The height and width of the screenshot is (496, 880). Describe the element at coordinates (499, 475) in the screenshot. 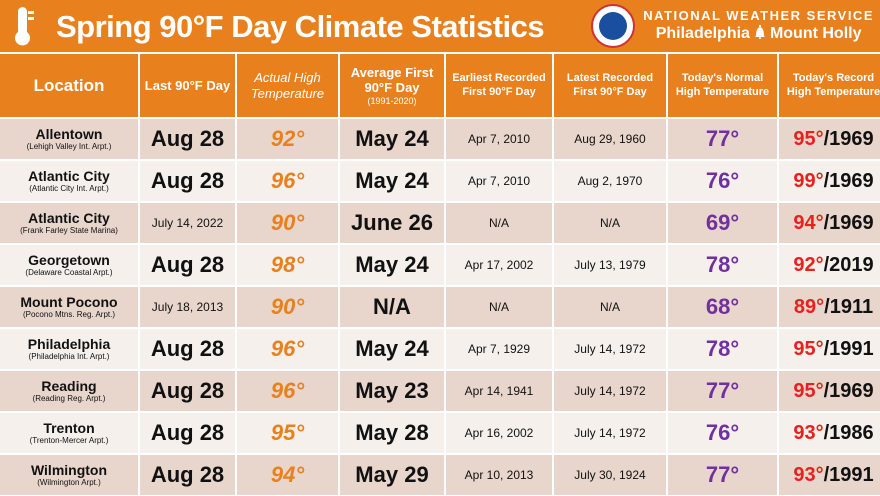

I see `table-cell: Apr 10, 2013` at that location.